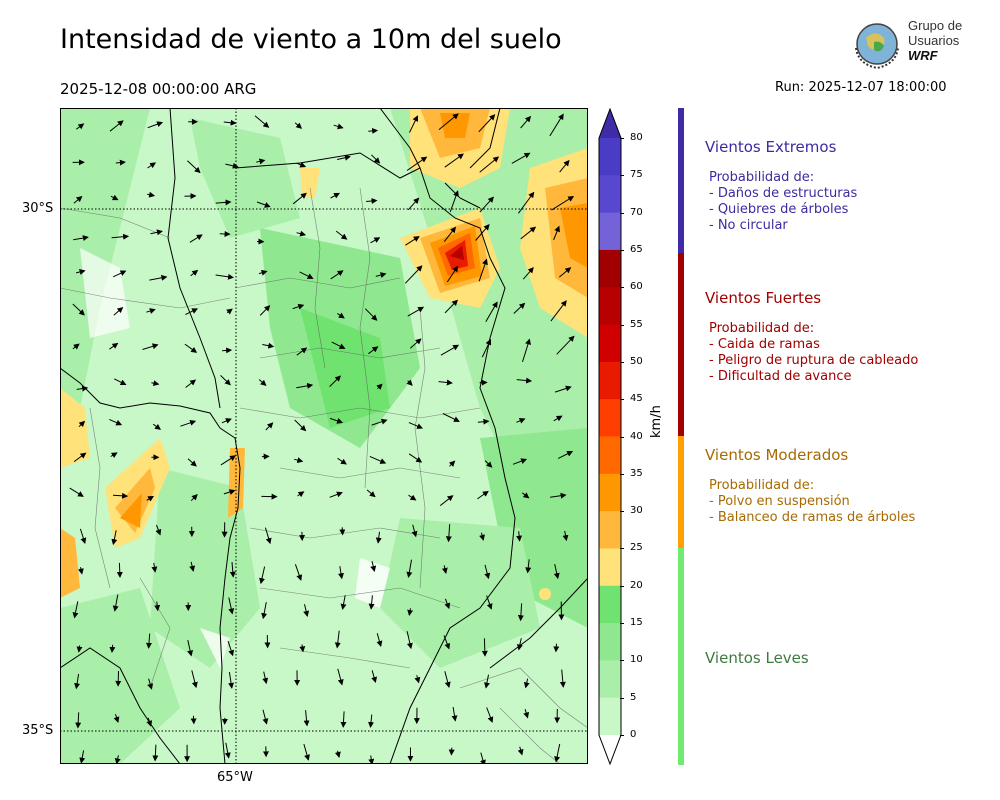 This screenshot has height=800, width=1000. What do you see at coordinates (631, 138) in the screenshot?
I see `colorbar-tick-label: 80` at bounding box center [631, 138].